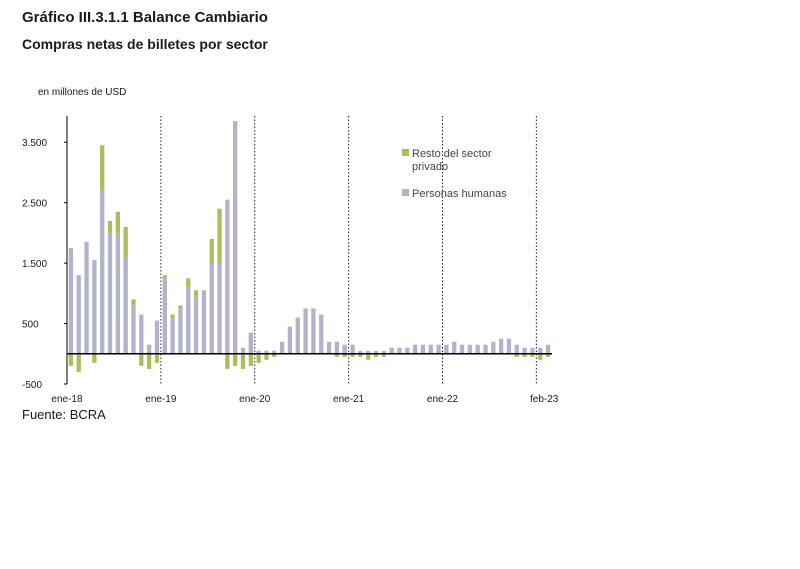 The height and width of the screenshot is (569, 800). Describe the element at coordinates (145, 17) in the screenshot. I see `chart-title: Gráfico III.3.1.1 Balance Cambiario` at that location.